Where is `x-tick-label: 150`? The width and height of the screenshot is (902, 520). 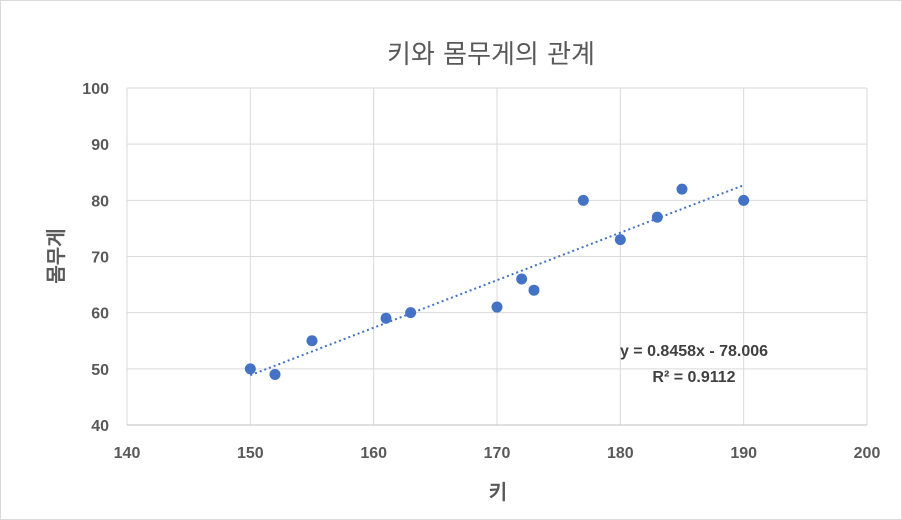 x-tick-label: 150 is located at coordinates (250, 453).